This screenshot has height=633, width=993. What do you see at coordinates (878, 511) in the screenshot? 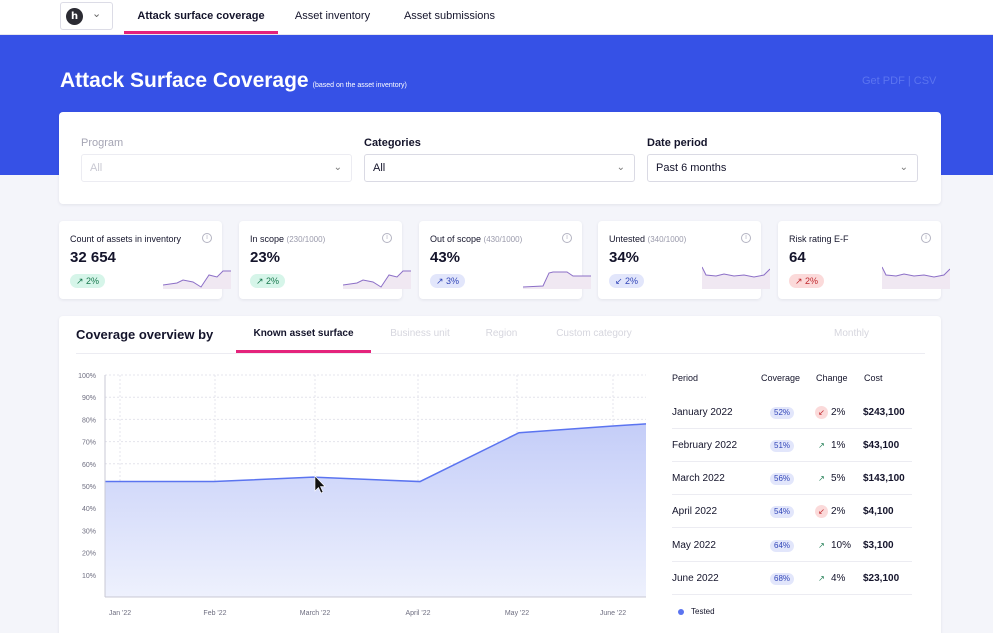
I see `cell-cost: $4,100` at bounding box center [878, 511].